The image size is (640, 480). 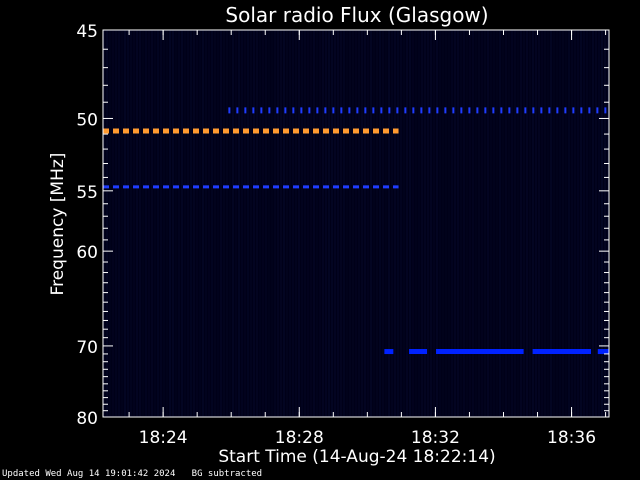 I want to click on x-tick-label: 18:28, so click(x=299, y=438).